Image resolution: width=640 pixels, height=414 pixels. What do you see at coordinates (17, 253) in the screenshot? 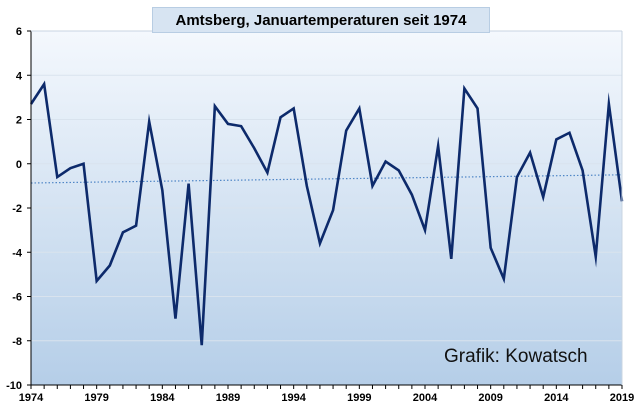
I see `y-tick-label: -4` at bounding box center [17, 253].